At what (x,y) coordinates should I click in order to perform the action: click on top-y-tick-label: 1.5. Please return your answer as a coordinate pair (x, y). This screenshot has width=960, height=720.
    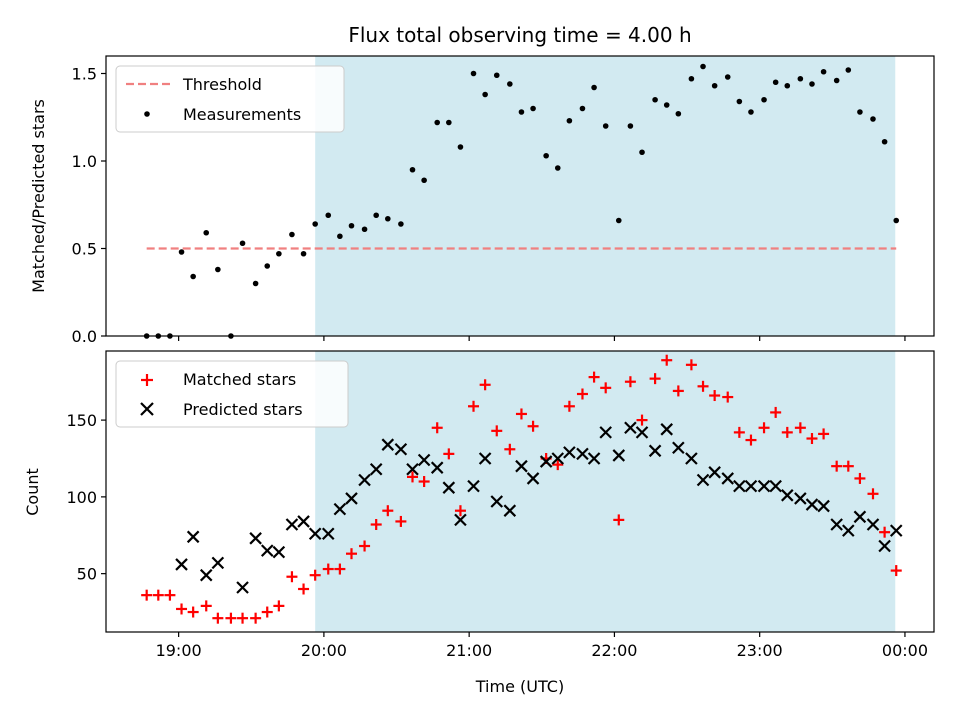
    Looking at the image, I should click on (84, 74).